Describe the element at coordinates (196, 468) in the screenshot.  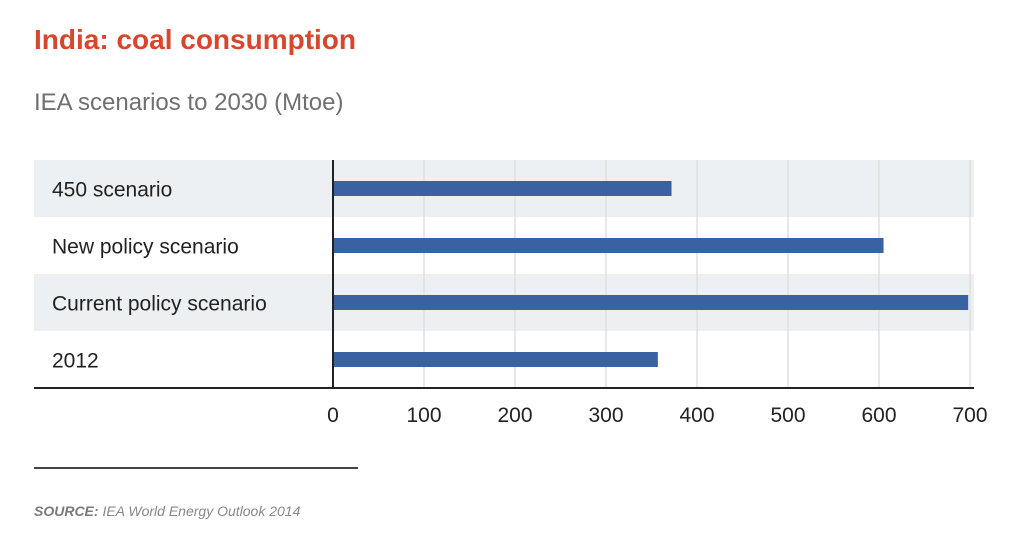
I see `source-divider` at that location.